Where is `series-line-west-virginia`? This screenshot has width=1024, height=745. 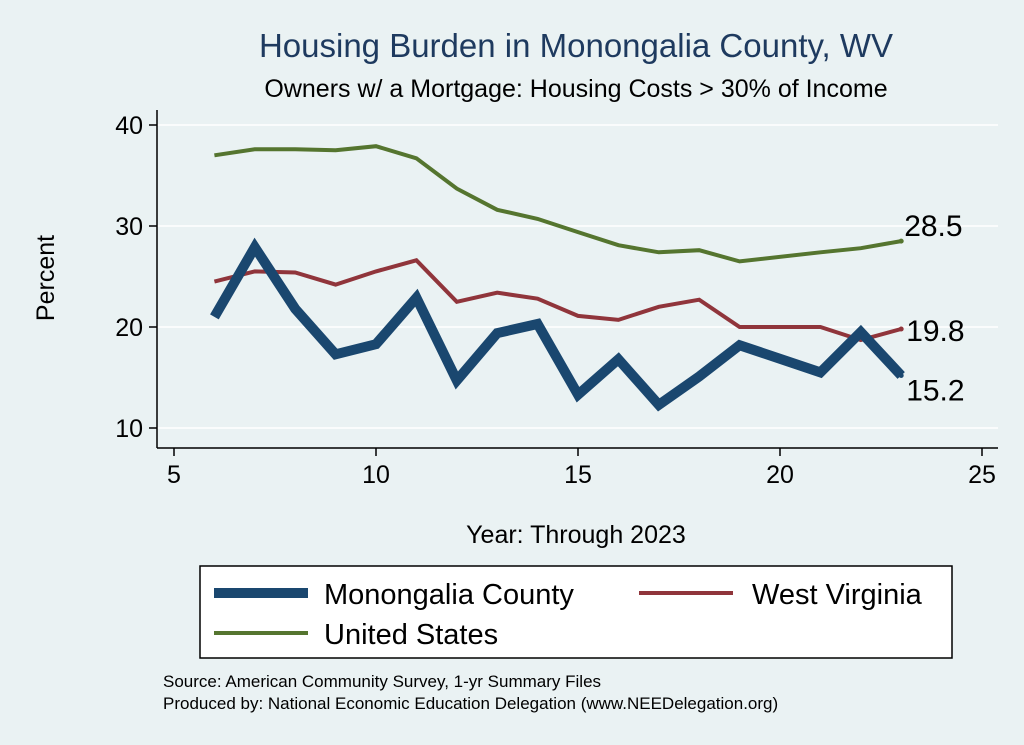 series-line-west-virginia is located at coordinates (557, 300).